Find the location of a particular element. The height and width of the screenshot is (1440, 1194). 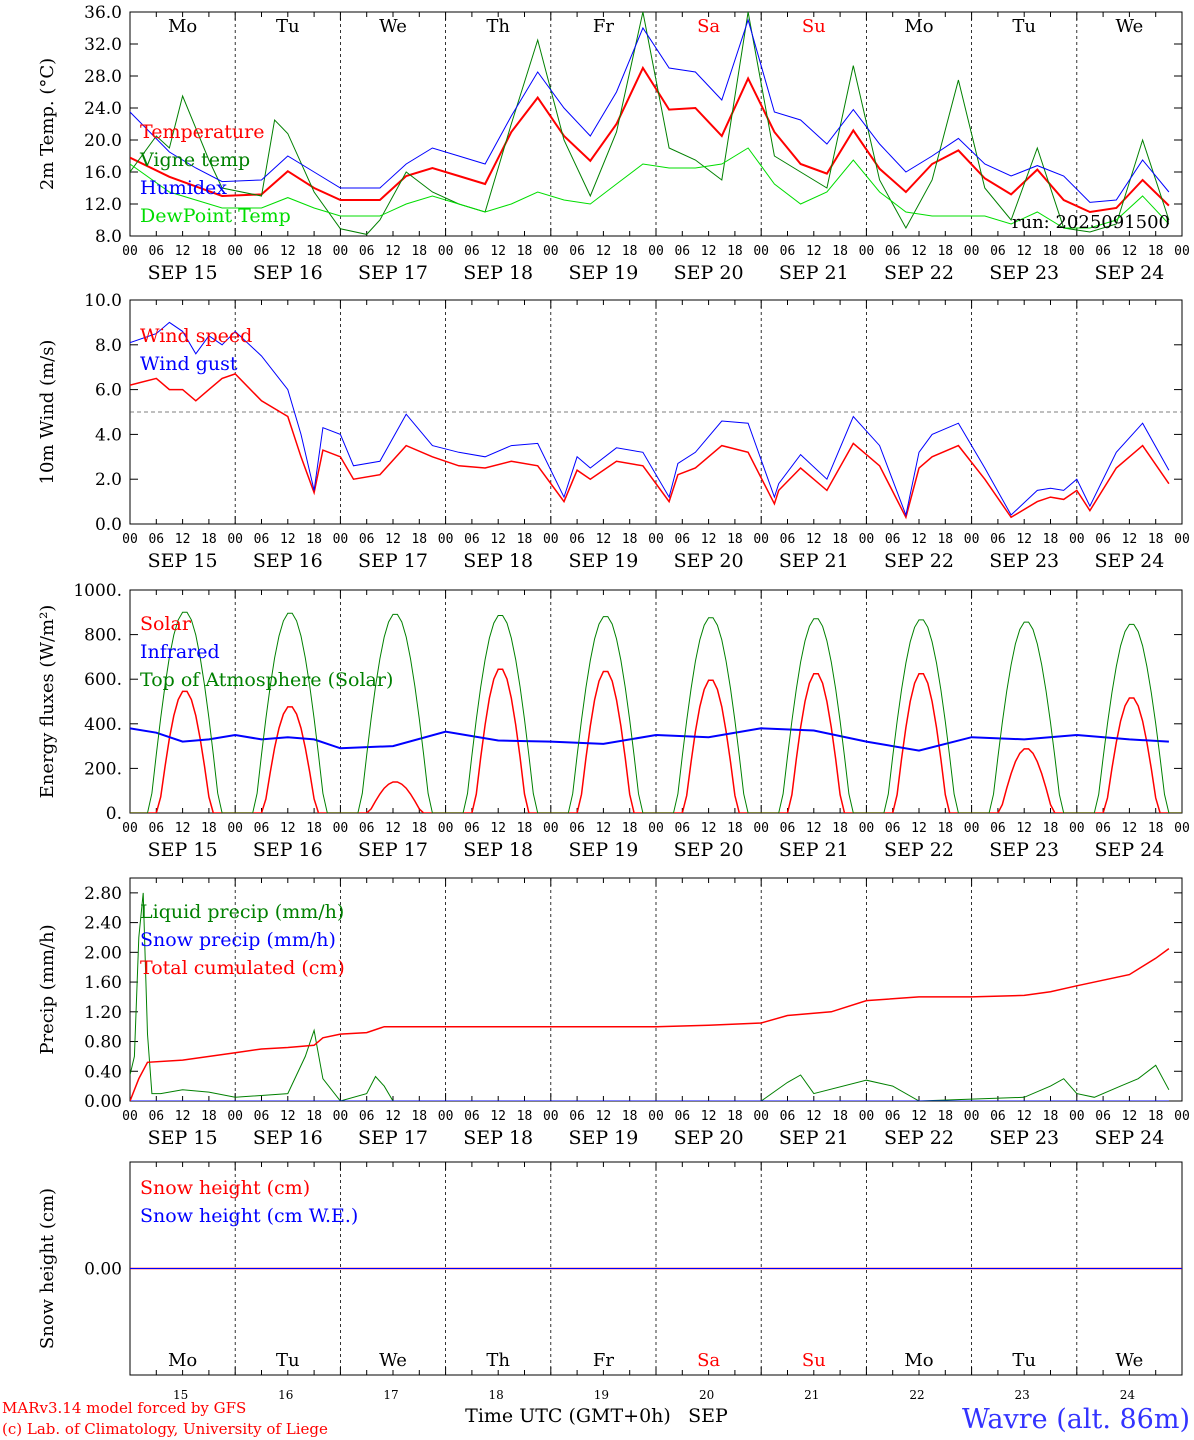

y-tick-label: 0.00 is located at coordinates (103, 1102).